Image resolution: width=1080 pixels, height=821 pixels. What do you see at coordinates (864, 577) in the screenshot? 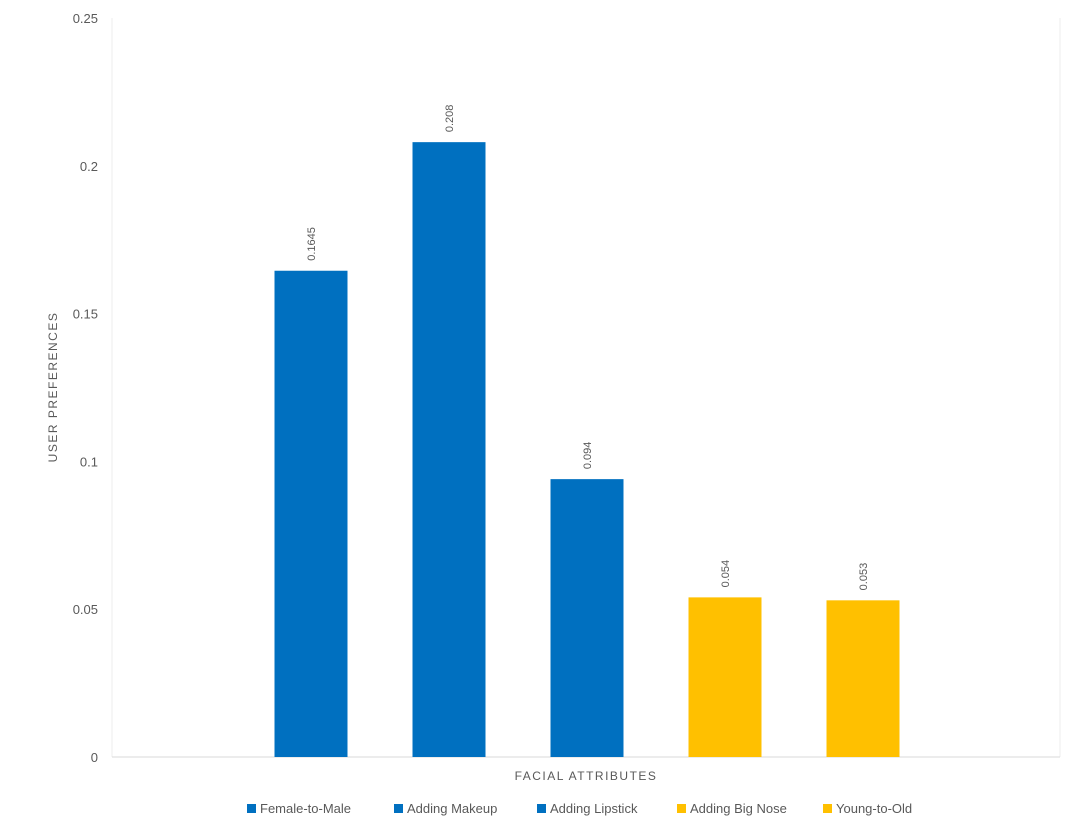
I see `data-label: 0.053` at bounding box center [864, 577].